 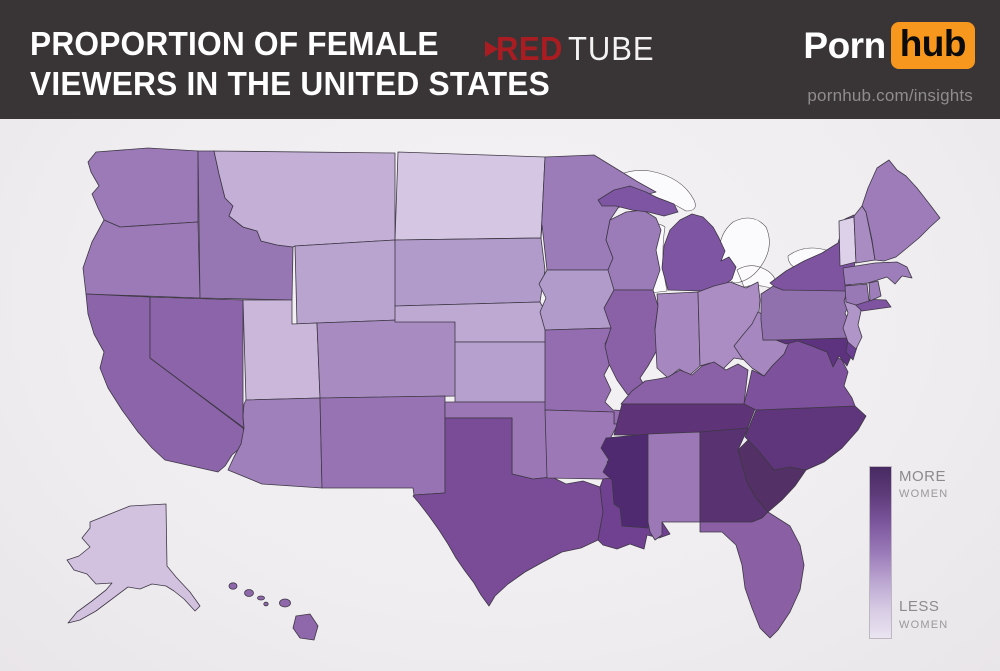 I want to click on state-ak, so click(x=133, y=563).